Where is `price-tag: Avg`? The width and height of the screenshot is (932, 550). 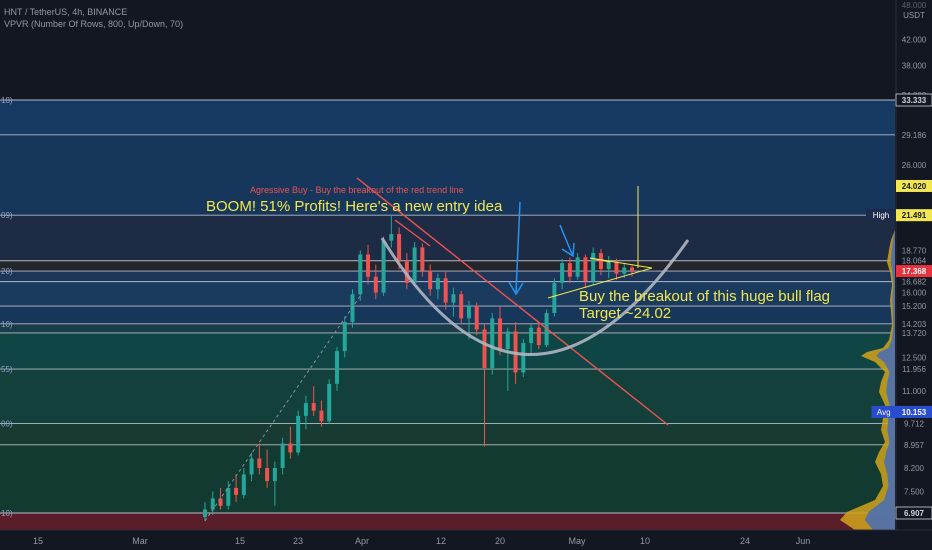
price-tag: Avg is located at coordinates (883, 411).